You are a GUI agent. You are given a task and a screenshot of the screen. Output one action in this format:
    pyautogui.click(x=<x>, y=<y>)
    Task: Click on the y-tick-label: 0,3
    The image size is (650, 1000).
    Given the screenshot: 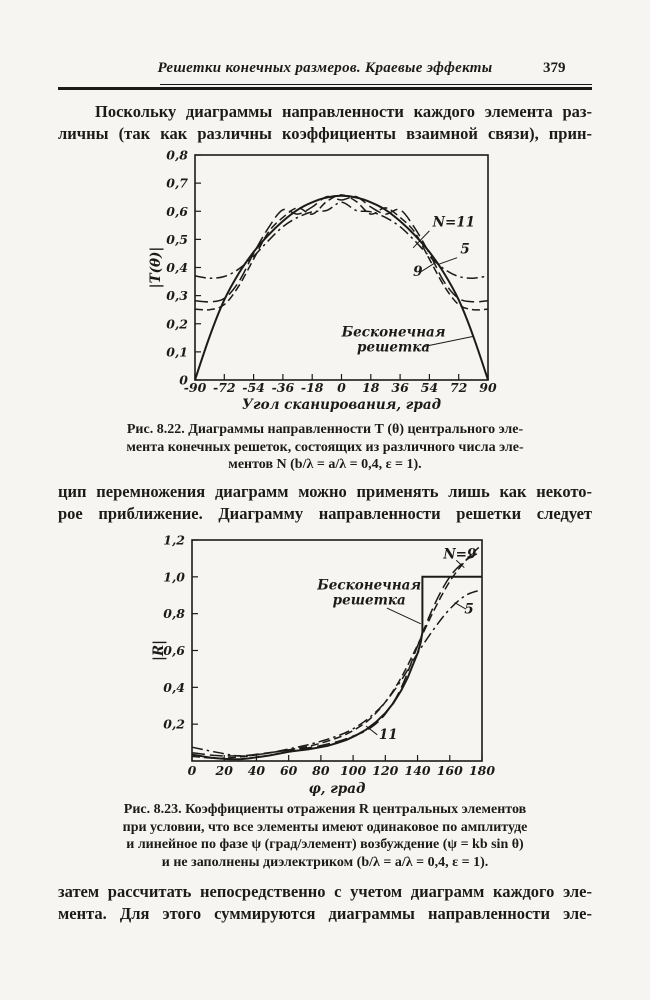 What is the action you would take?
    pyautogui.click(x=177, y=295)
    